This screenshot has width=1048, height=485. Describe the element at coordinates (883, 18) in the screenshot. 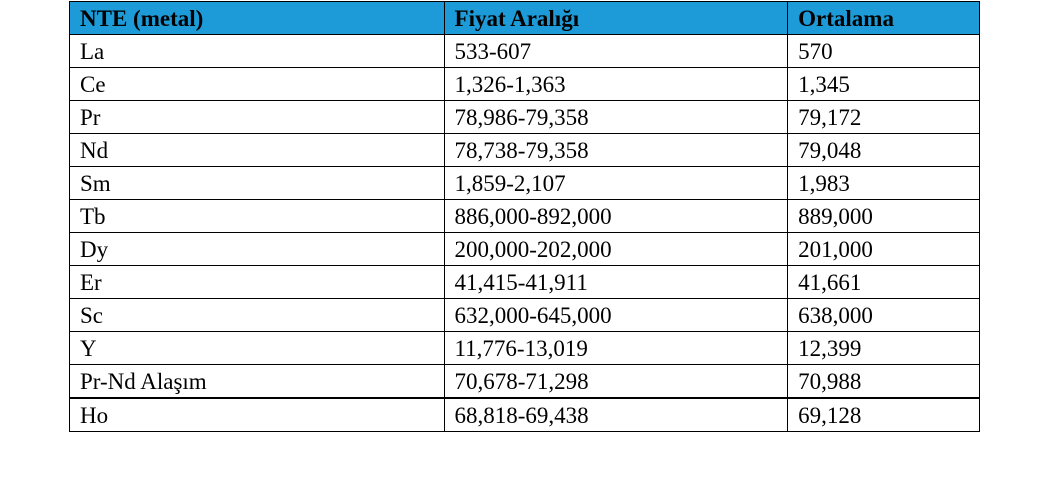

I see `header-cell: Ortalama` at that location.